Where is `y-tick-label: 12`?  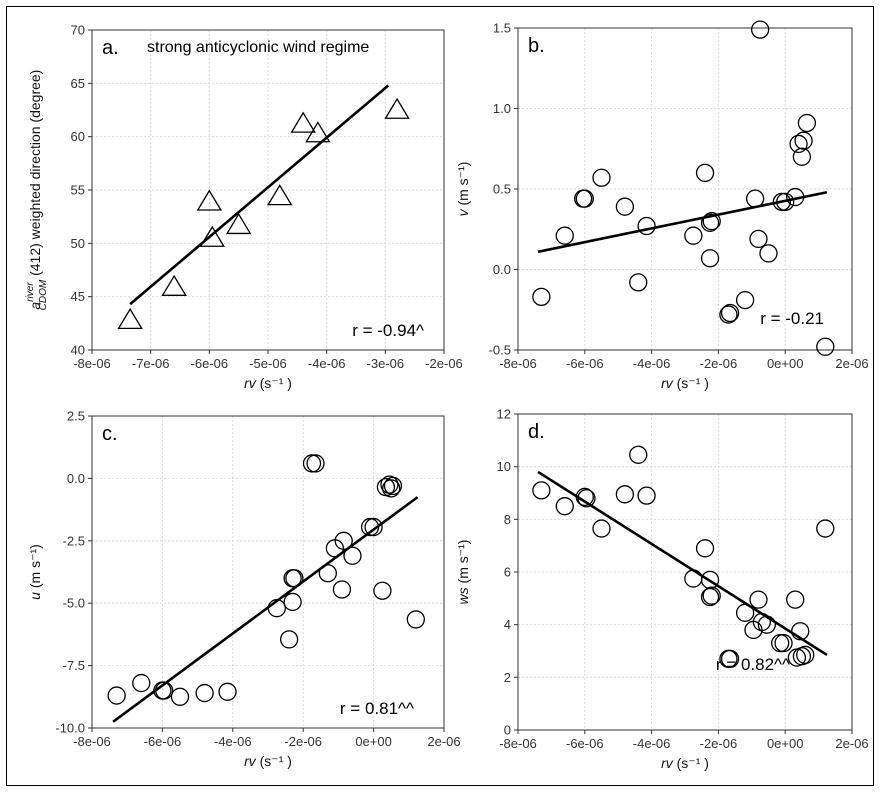
y-tick-label: 12 is located at coordinates (504, 414).